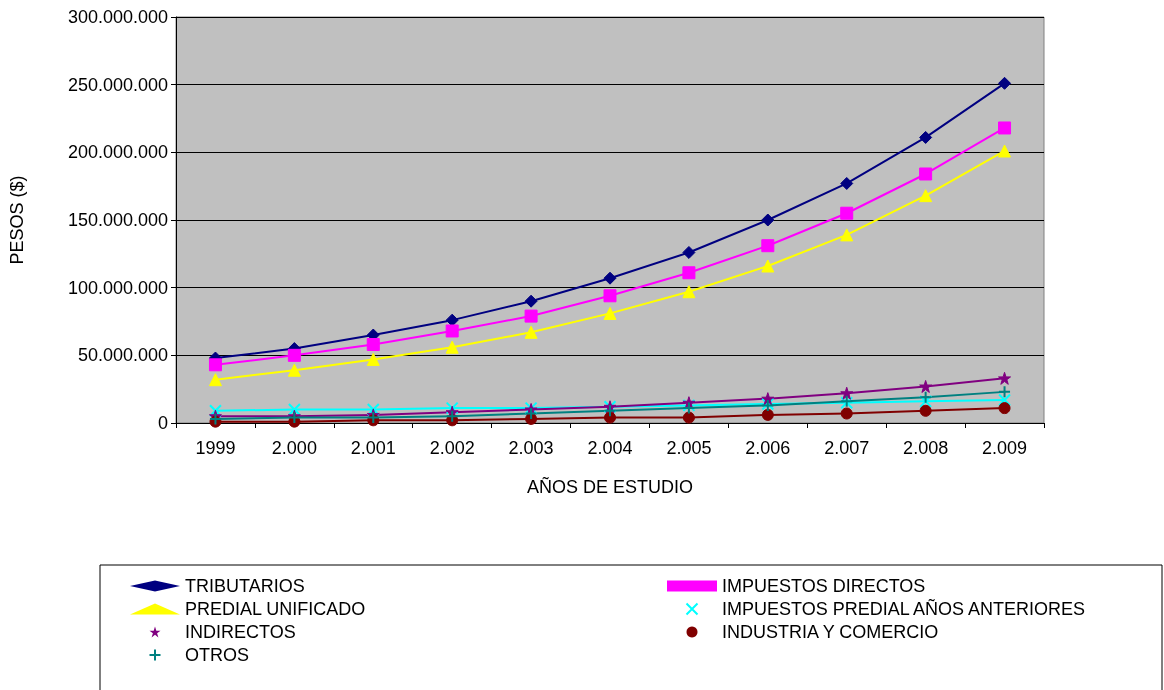  Describe the element at coordinates (122, 355) in the screenshot. I see `y-tick-label: 50.000.000` at that location.